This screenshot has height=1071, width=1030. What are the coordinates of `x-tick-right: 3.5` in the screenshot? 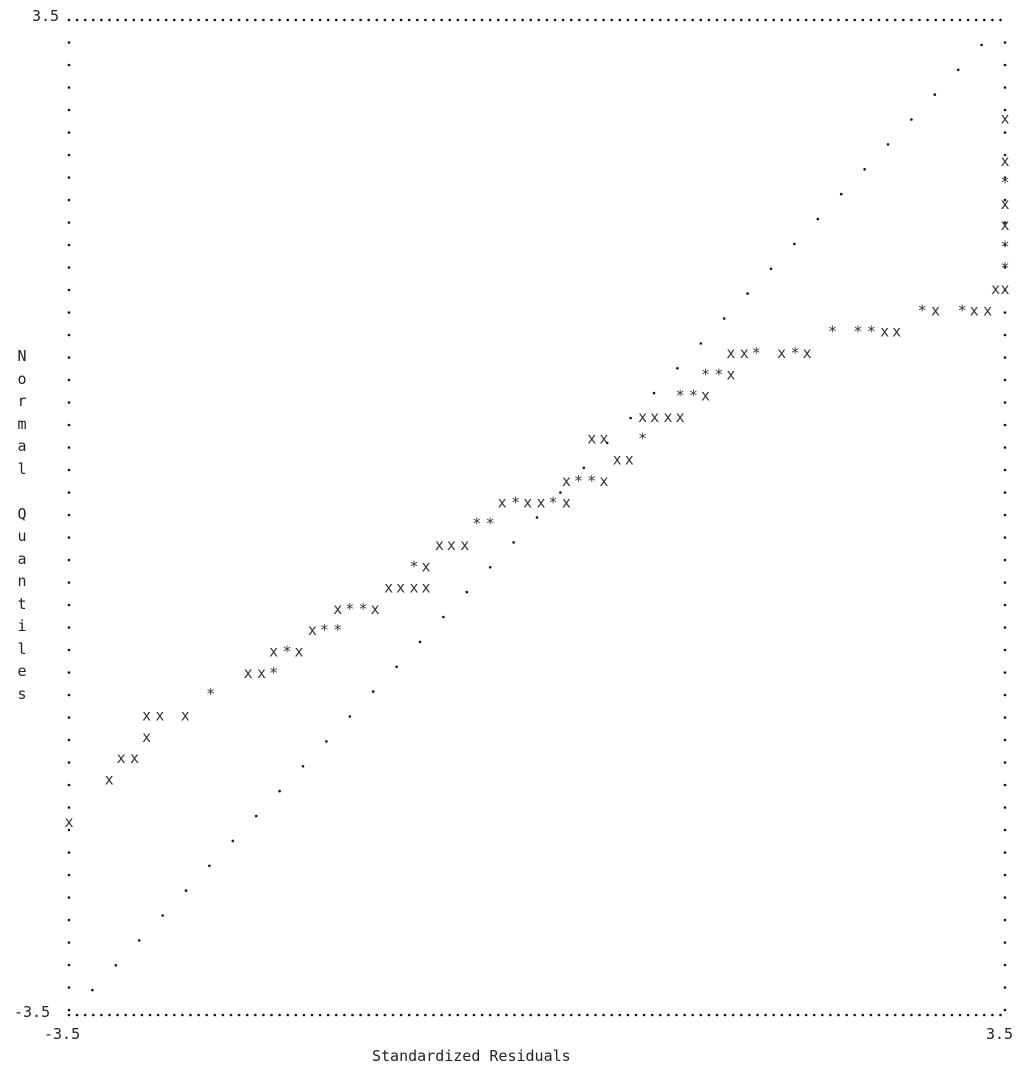 It's located at (1000, 1034).